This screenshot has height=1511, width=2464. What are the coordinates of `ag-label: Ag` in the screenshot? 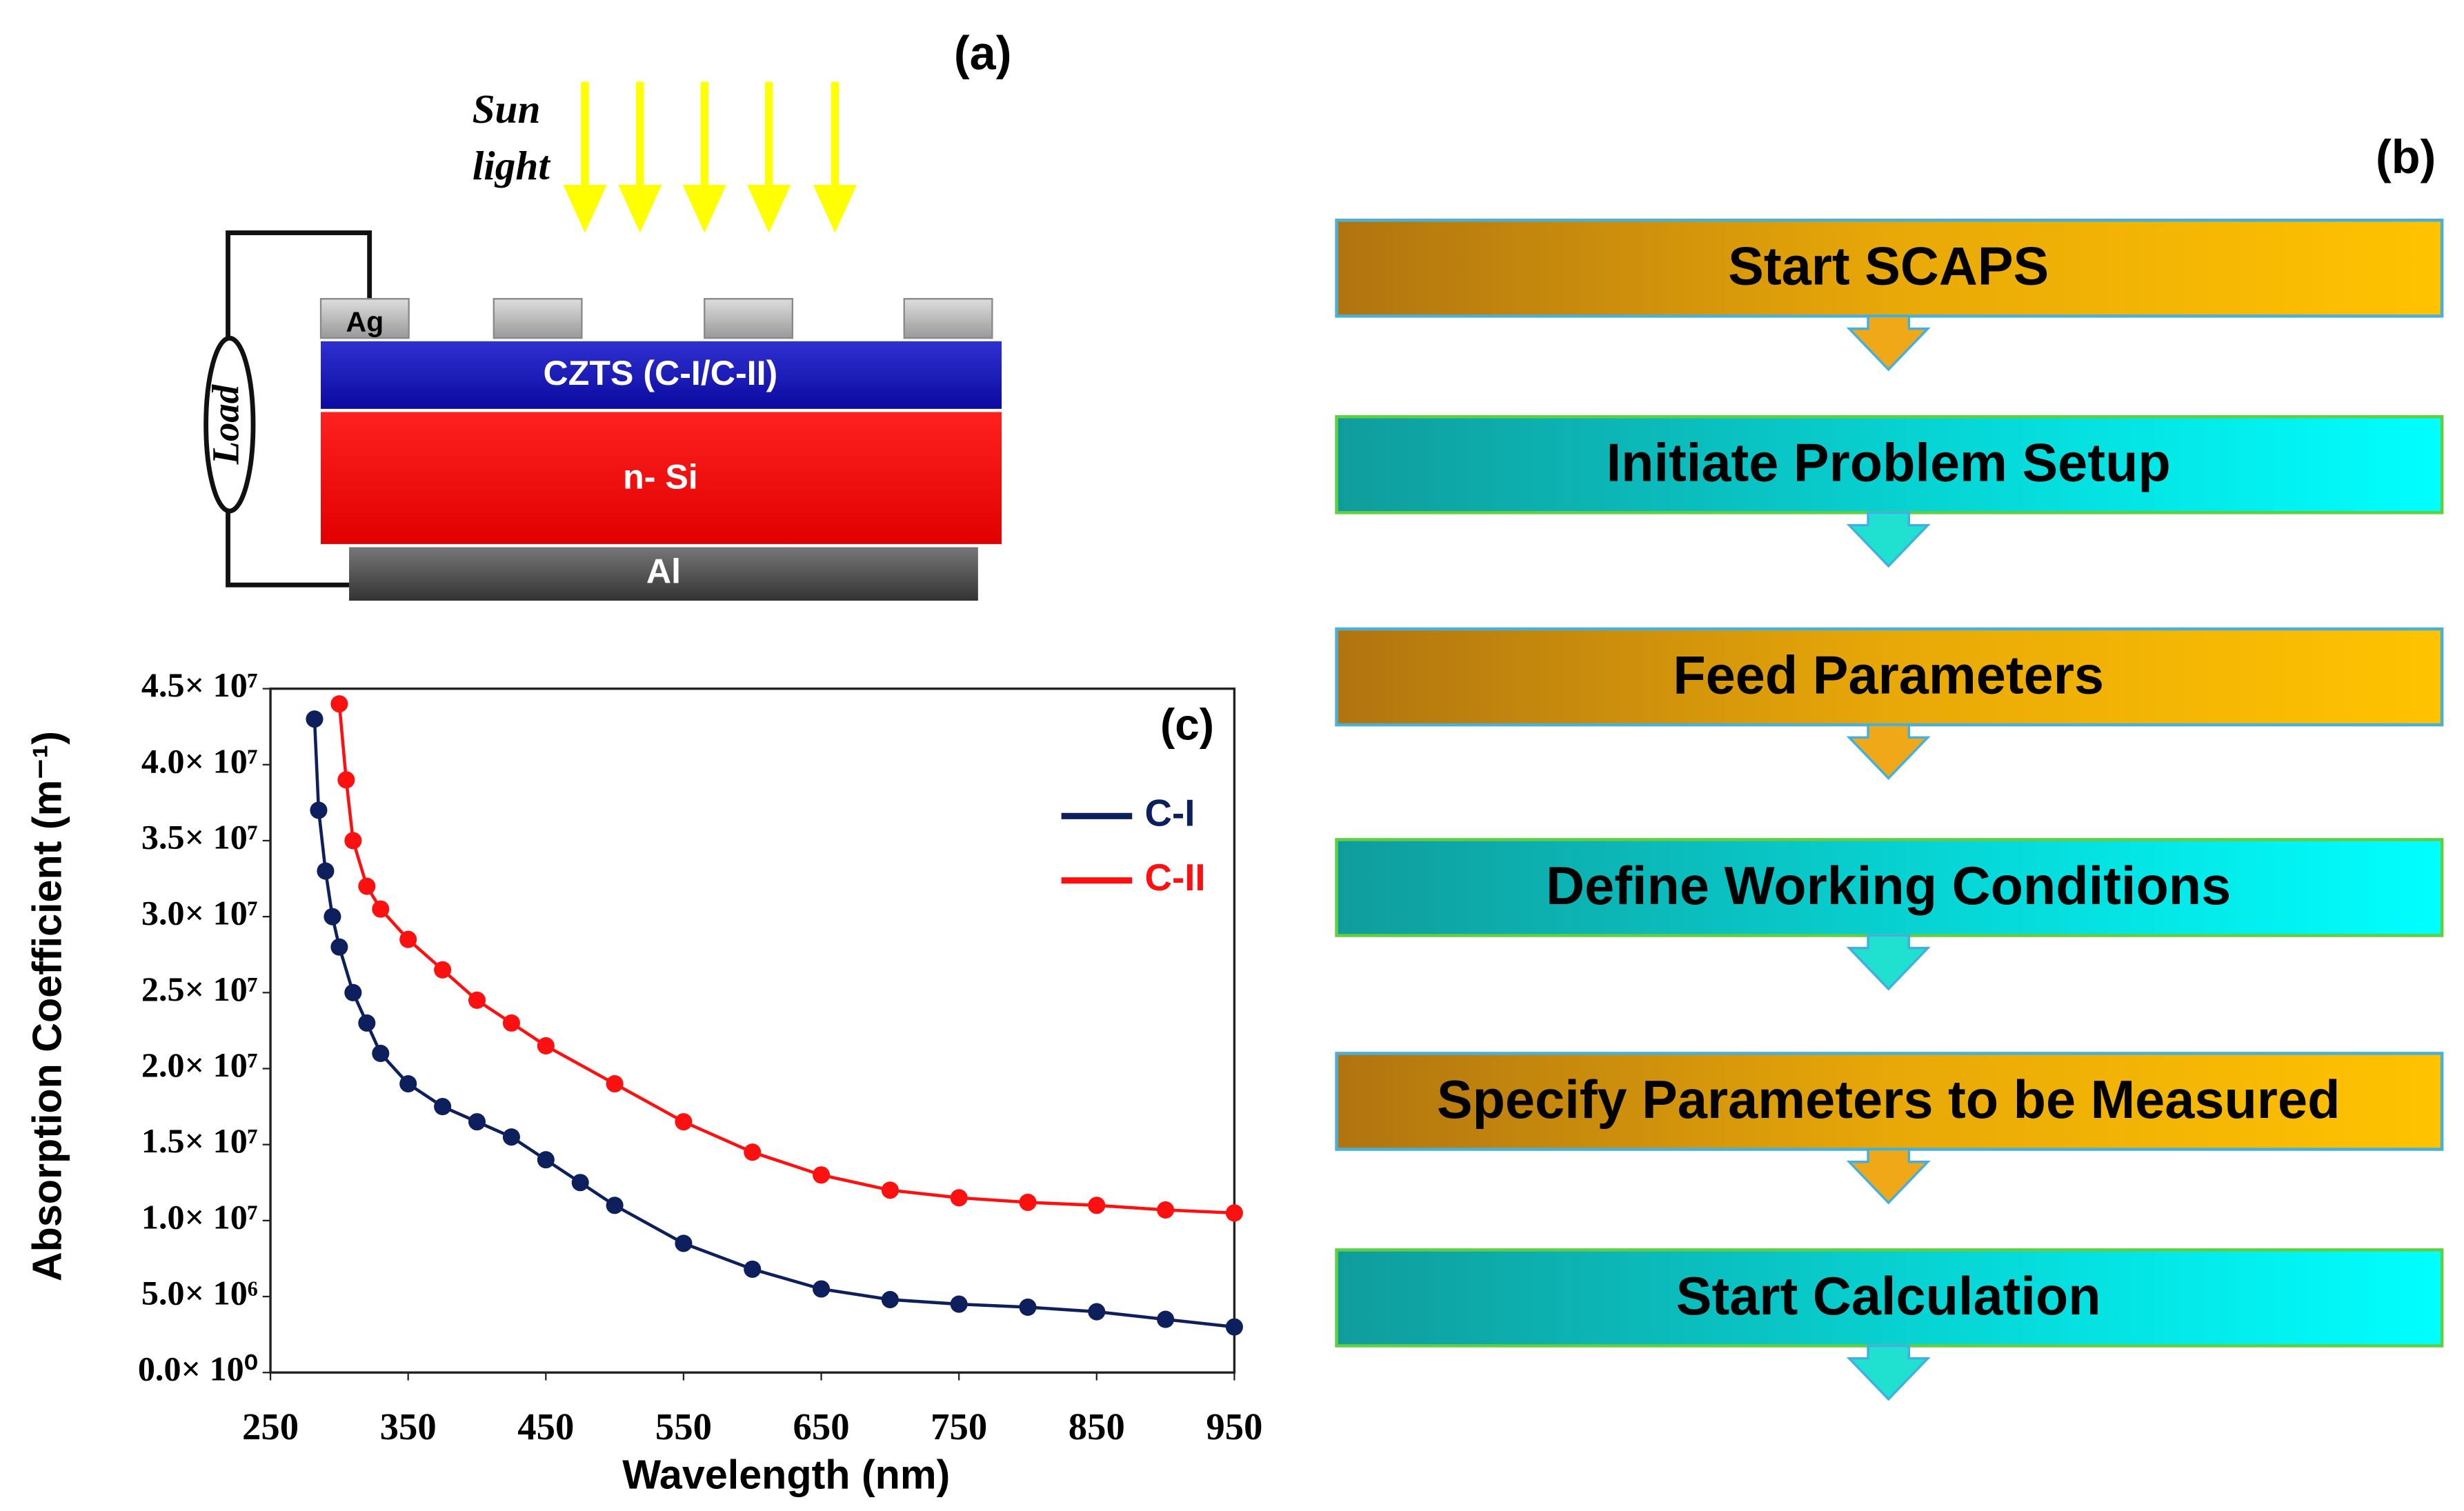 It's located at (365, 322).